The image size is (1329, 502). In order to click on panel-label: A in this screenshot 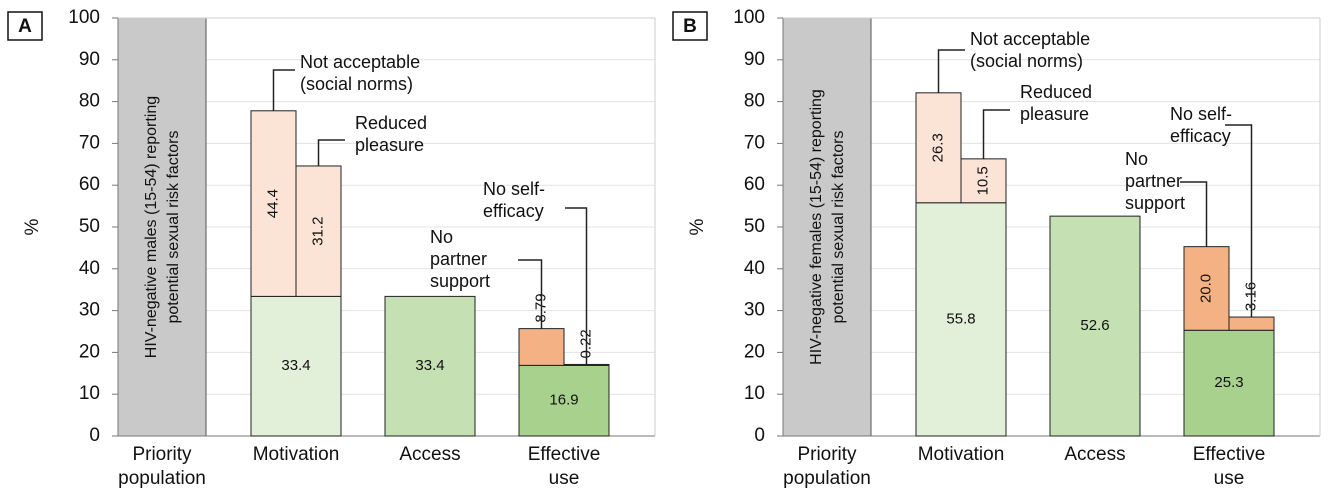, I will do `click(25, 26)`.